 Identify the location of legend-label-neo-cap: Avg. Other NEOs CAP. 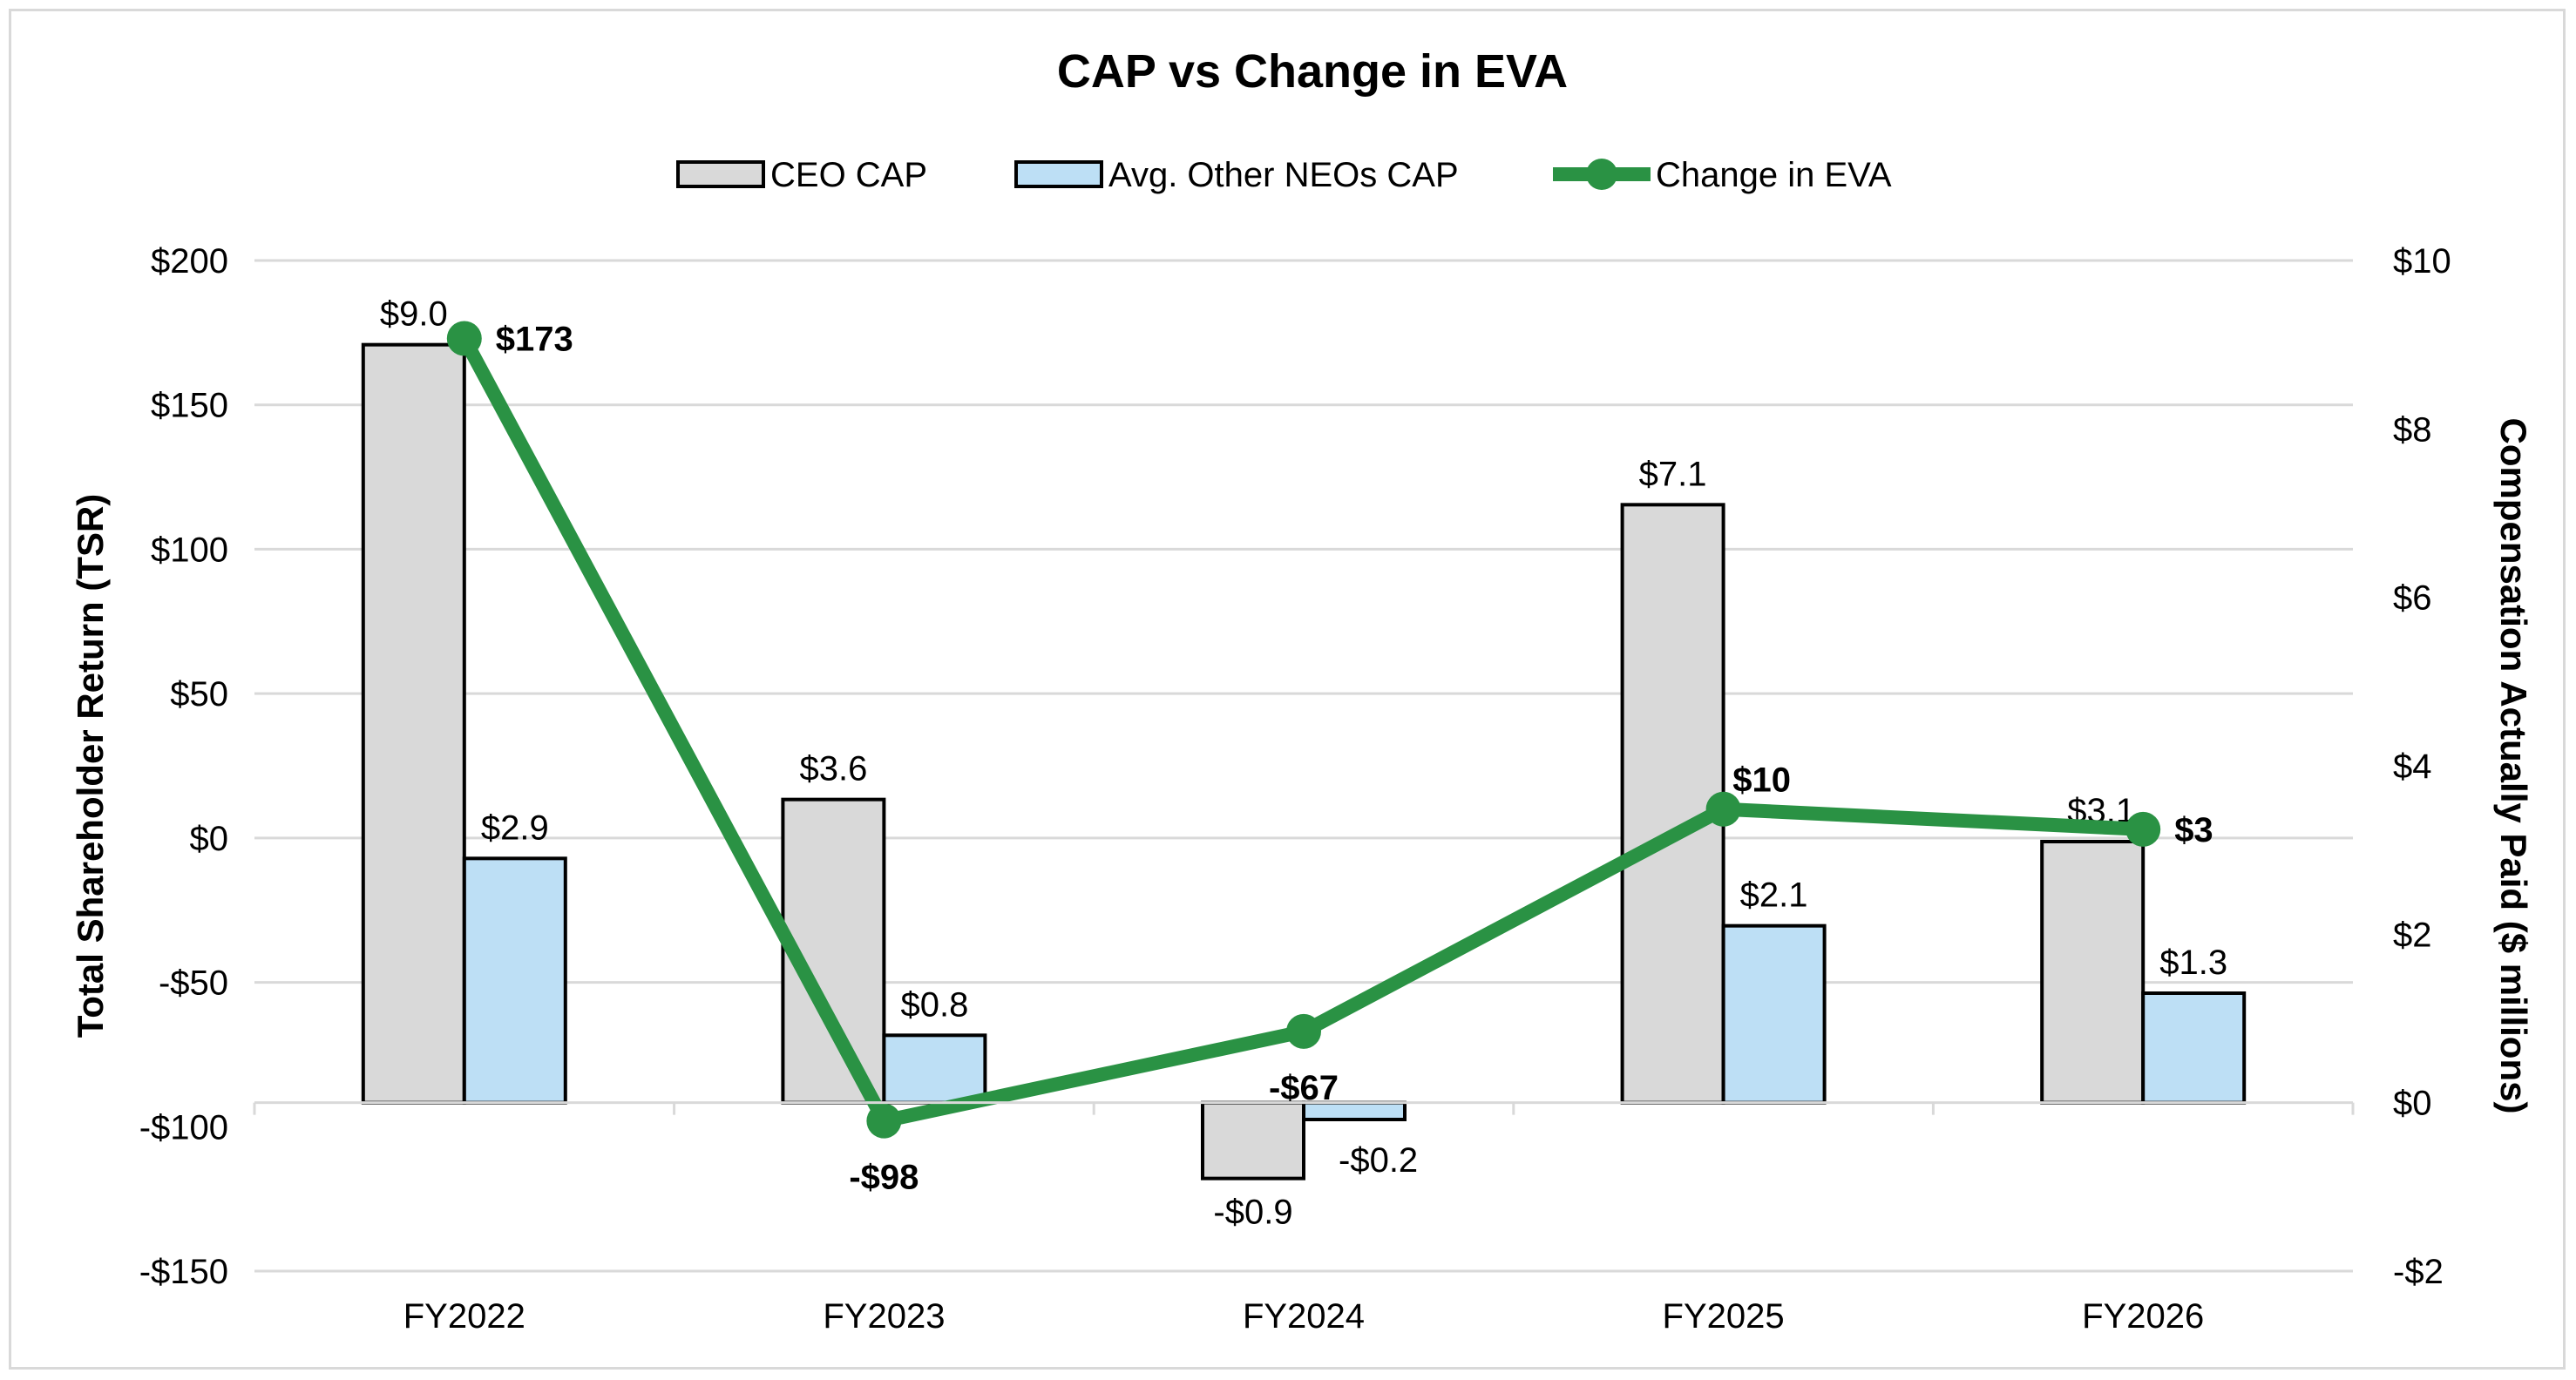
(1284, 175).